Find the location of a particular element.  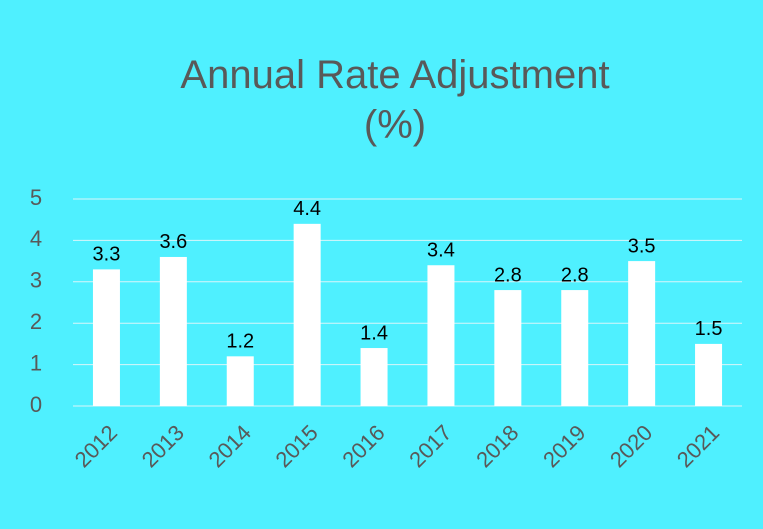

data-label: 3.3 is located at coordinates (107, 255).